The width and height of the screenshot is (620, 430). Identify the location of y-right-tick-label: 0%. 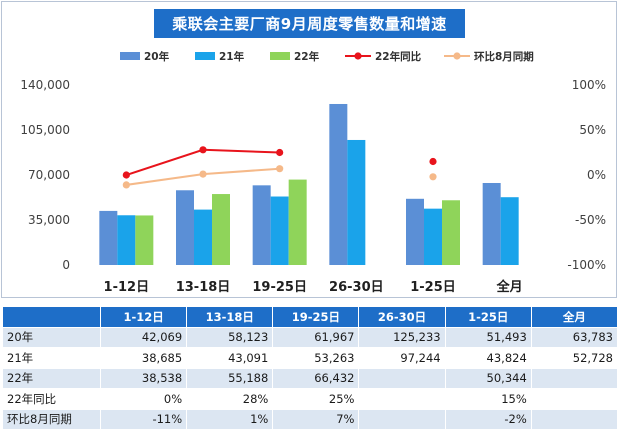
(596, 175).